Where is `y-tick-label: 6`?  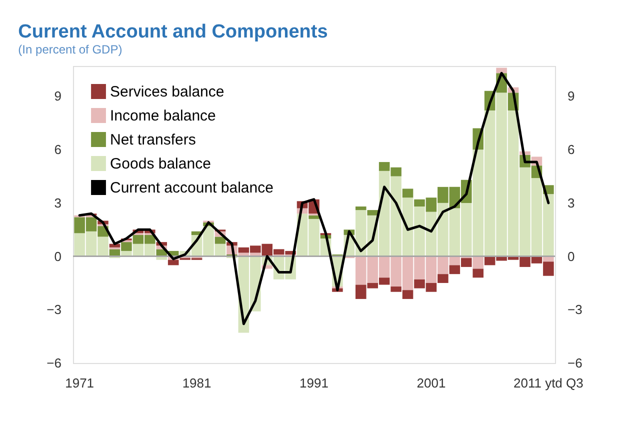 y-tick-label: 6 is located at coordinates (58, 150).